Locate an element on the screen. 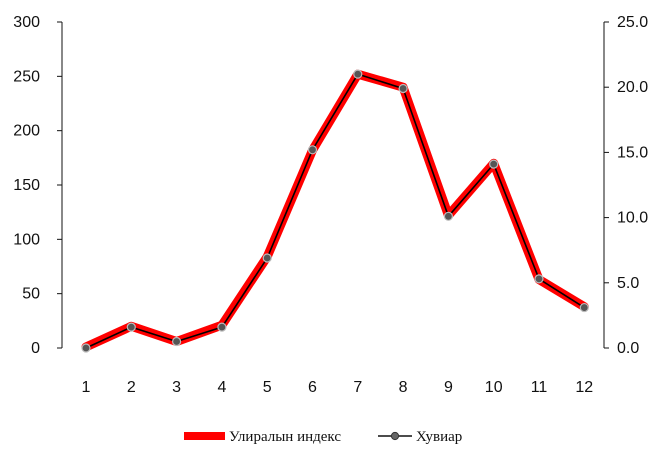 Image resolution: width=664 pixels, height=456 pixels. left-y-axis: 0 50 100 150 200 250 300 is located at coordinates (37, 185).